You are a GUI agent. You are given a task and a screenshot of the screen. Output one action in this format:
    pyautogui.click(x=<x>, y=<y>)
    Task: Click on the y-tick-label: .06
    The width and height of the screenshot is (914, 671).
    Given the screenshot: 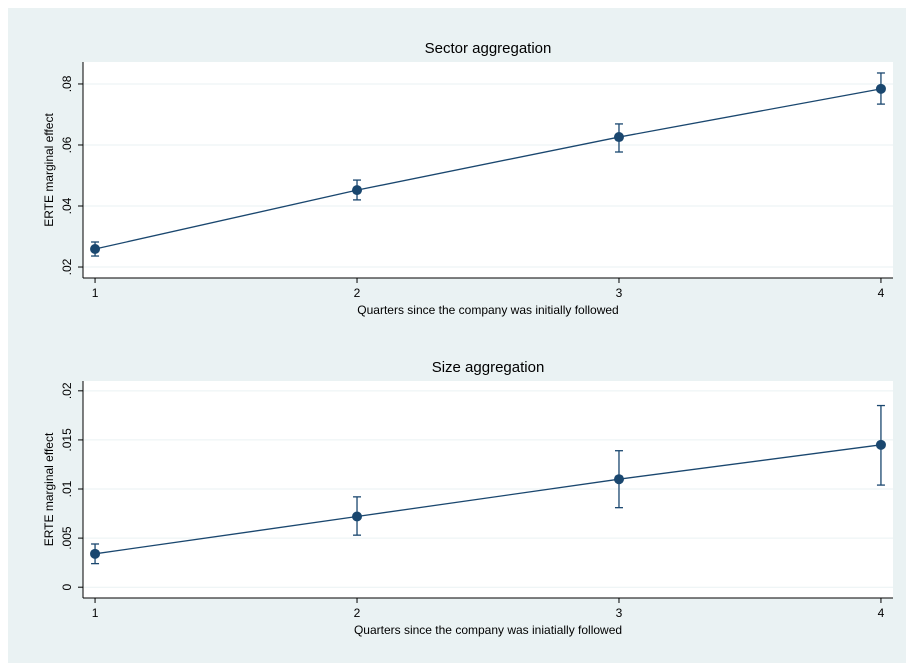 What is the action you would take?
    pyautogui.click(x=67, y=144)
    